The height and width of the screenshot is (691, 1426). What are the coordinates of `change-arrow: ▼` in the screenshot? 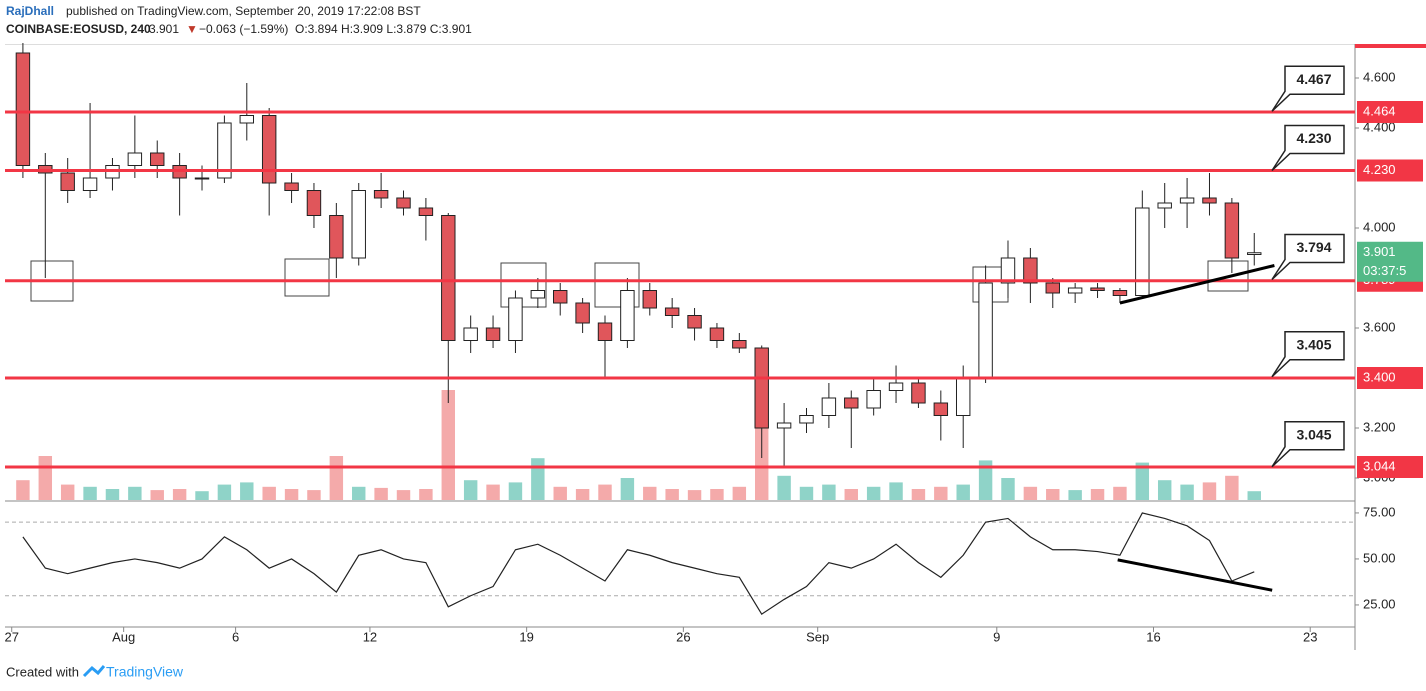 It's located at (192, 29).